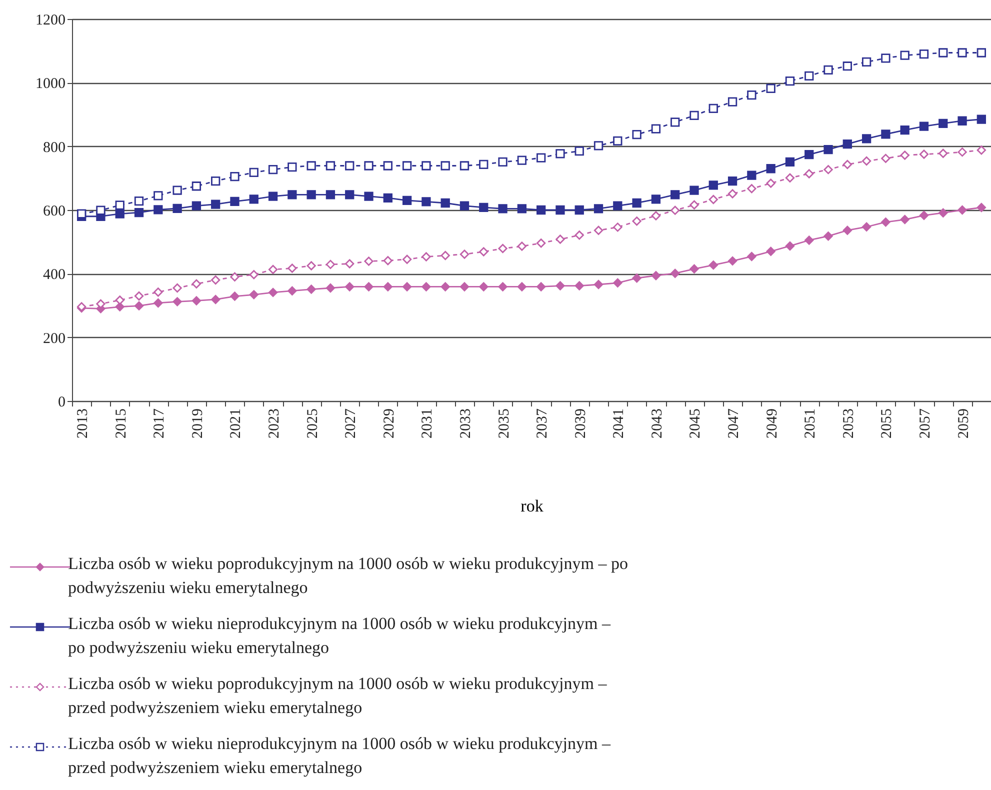 Image resolution: width=991 pixels, height=790 pixels. I want to click on x-tick-label: 2021, so click(236, 423).